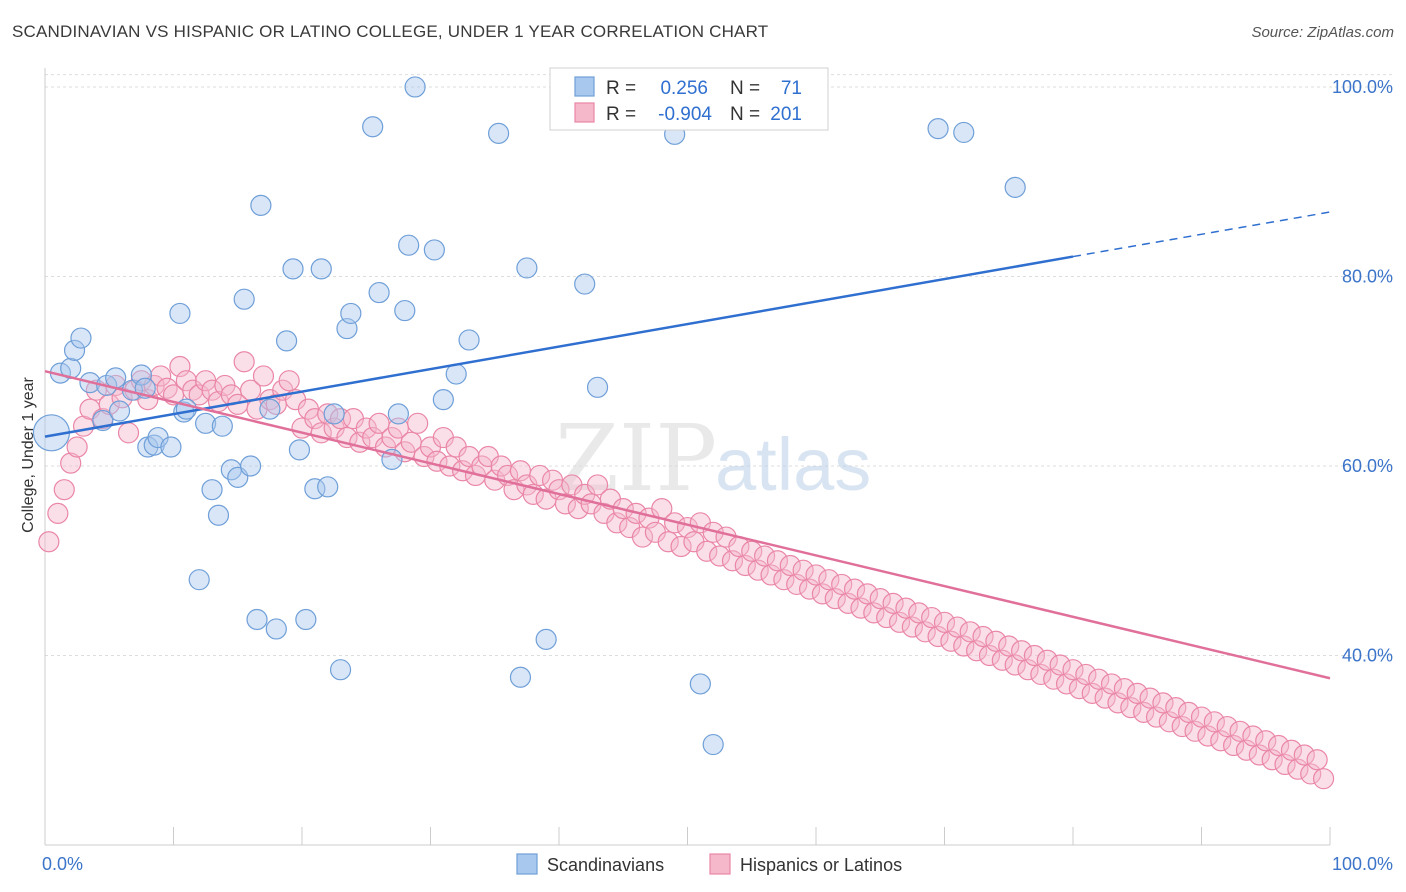 This screenshot has width=1406, height=892. Describe the element at coordinates (786, 114) in the screenshot. I see `legend-n-value-2: 201` at that location.